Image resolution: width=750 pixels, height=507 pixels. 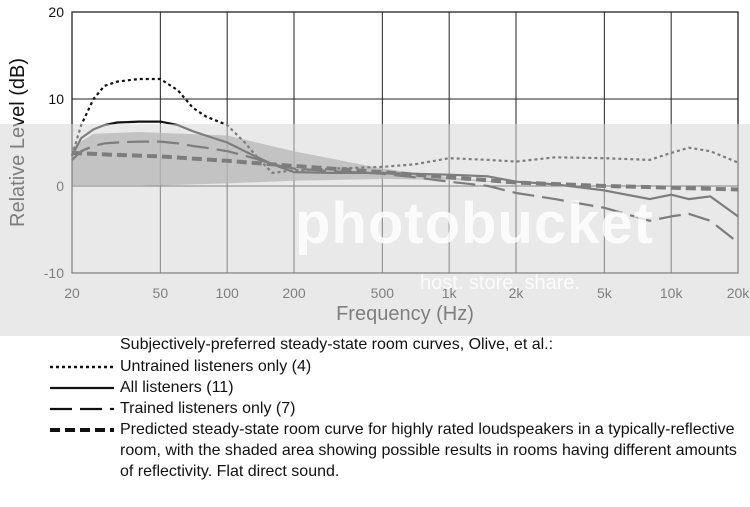 What do you see at coordinates (82, 409) in the screenshot?
I see `legend-swatch-long-dash` at bounding box center [82, 409].